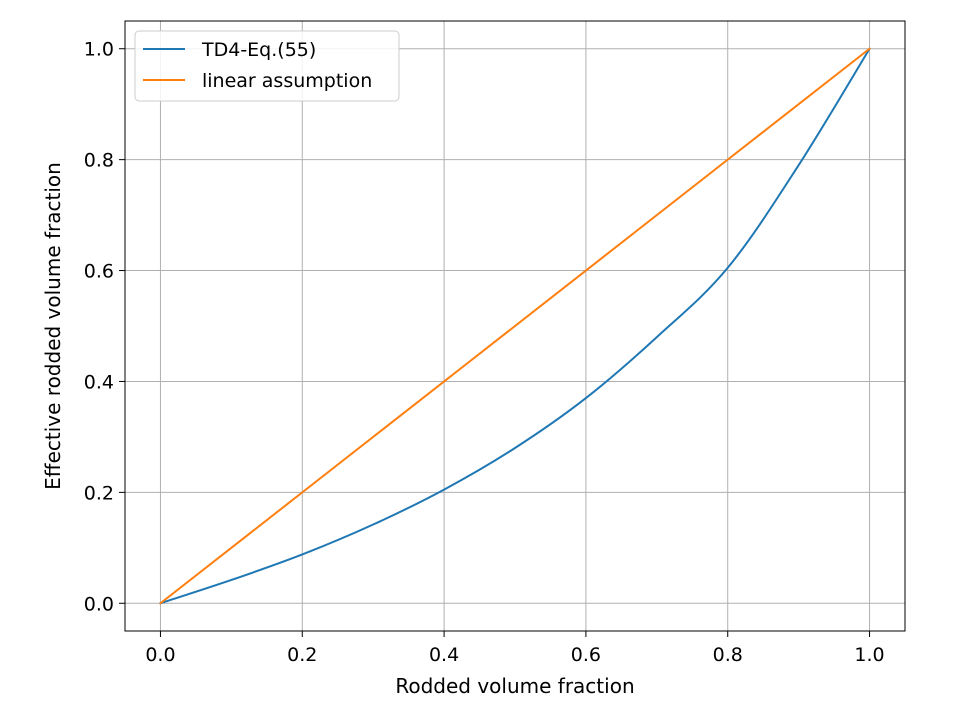 The image size is (959, 727). What do you see at coordinates (258, 50) in the screenshot?
I see `legend-label-0: TD4-Eq.(55)` at bounding box center [258, 50].